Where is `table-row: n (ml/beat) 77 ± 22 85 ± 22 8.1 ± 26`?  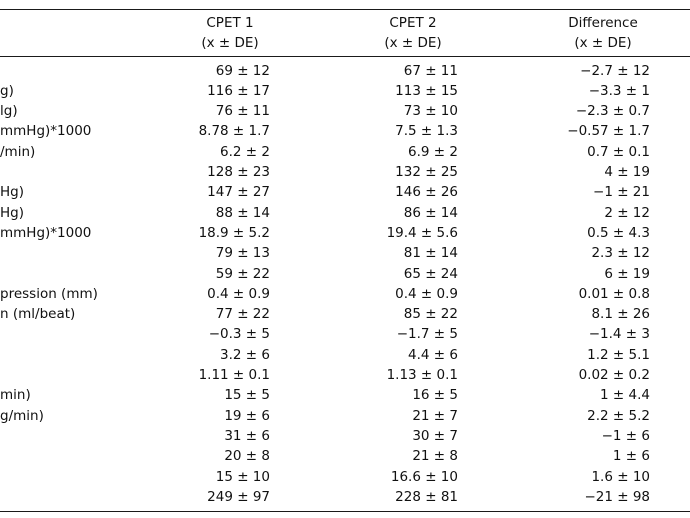
table-row: n (ml/beat) 77 ± 22 85 ± 22 8.1 ± 26 is located at coordinates (345, 314).